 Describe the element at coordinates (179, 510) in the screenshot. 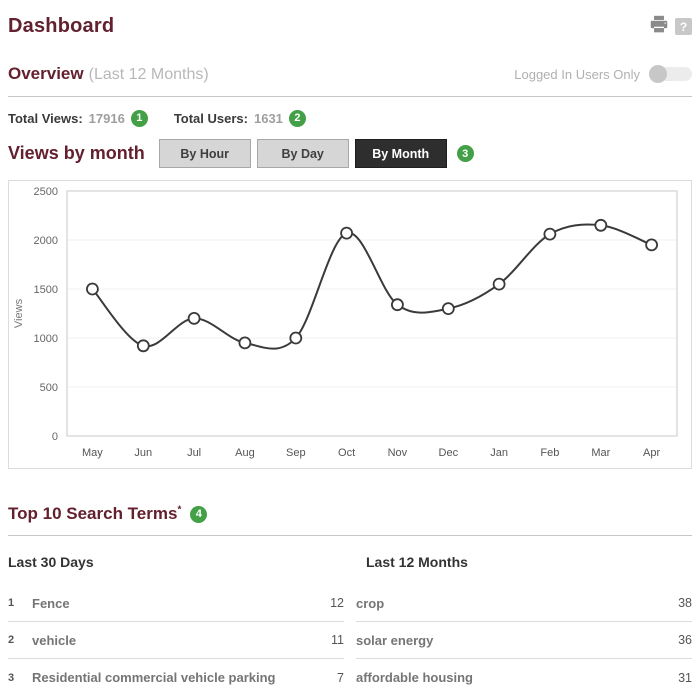

I see `footnote-marker: *` at that location.